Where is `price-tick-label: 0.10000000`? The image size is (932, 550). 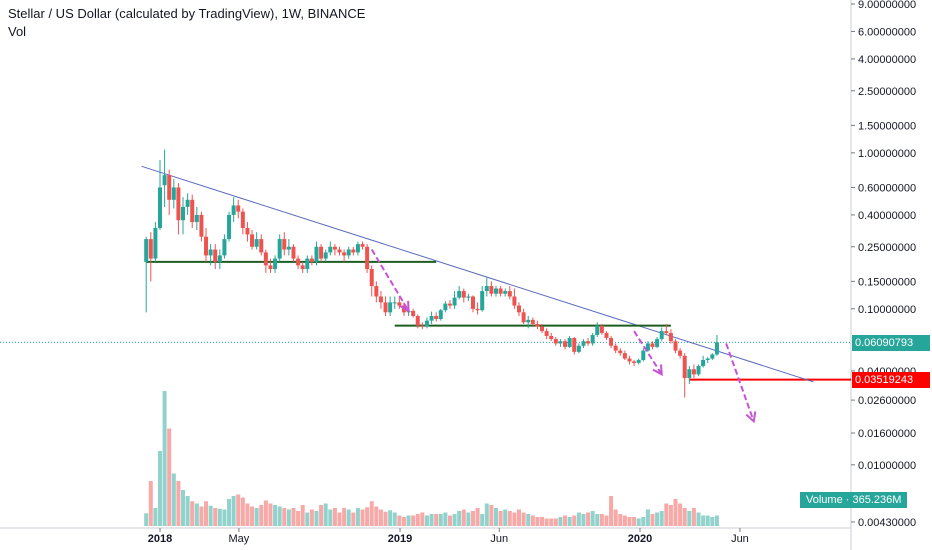
price-tick-label: 0.10000000 is located at coordinates (887, 310).